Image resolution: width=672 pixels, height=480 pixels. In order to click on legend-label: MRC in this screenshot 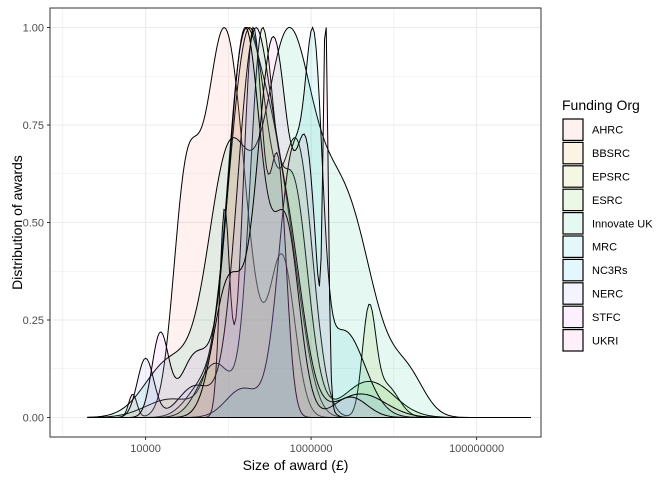, I will do `click(604, 248)`.